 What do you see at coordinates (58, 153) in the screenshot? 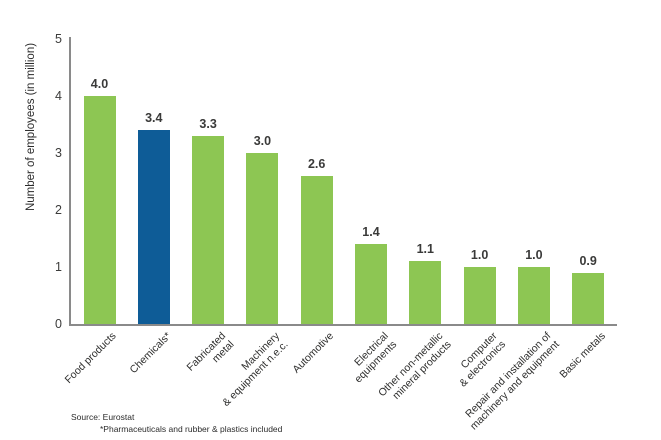
I see `y-tick-label: 3` at bounding box center [58, 153].